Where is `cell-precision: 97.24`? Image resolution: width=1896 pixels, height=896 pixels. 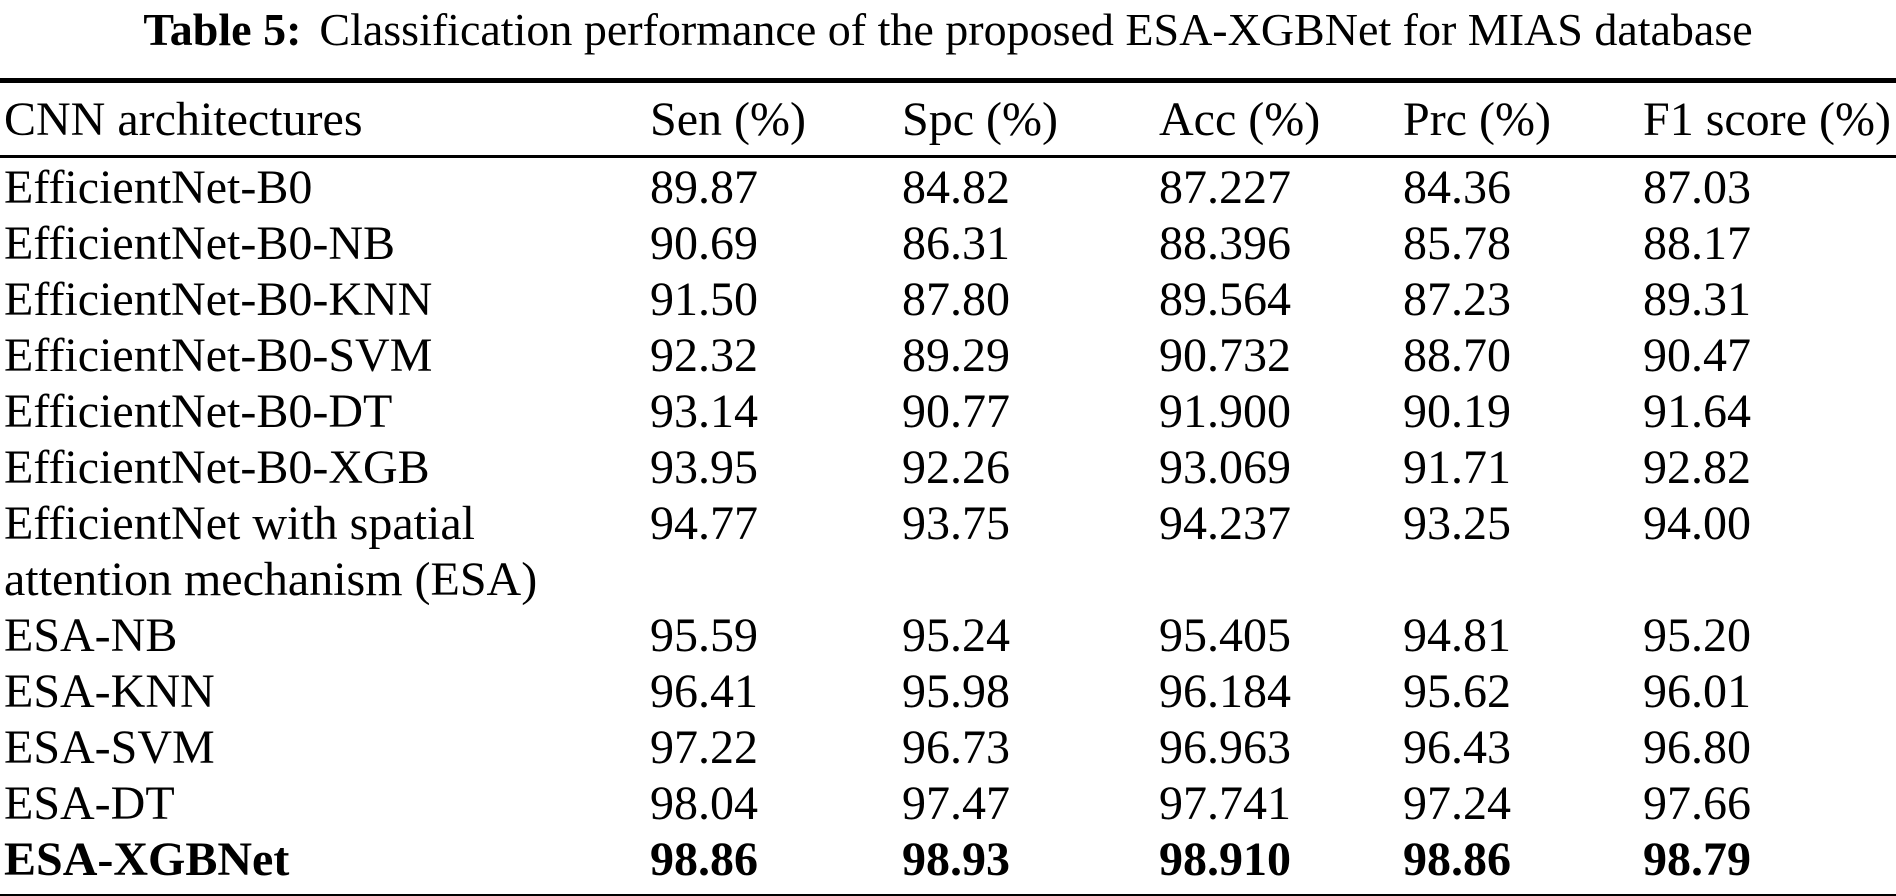 cell-precision: 97.24 is located at coordinates (1457, 803).